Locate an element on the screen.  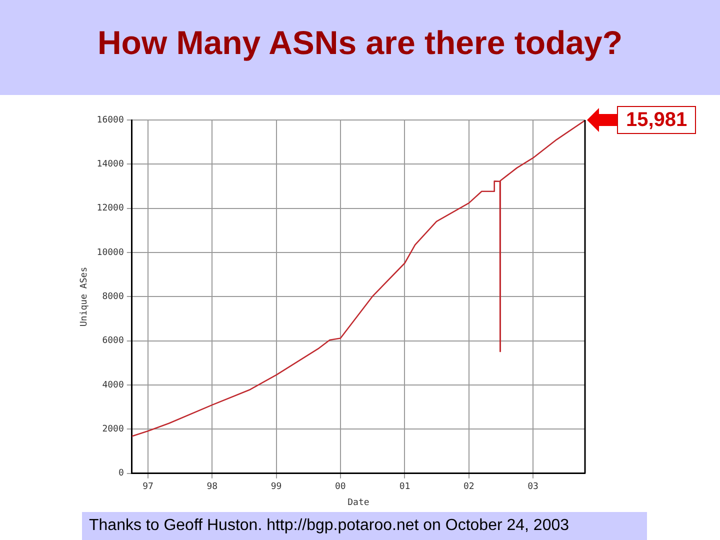
x-tick-label: 00 is located at coordinates (340, 487).